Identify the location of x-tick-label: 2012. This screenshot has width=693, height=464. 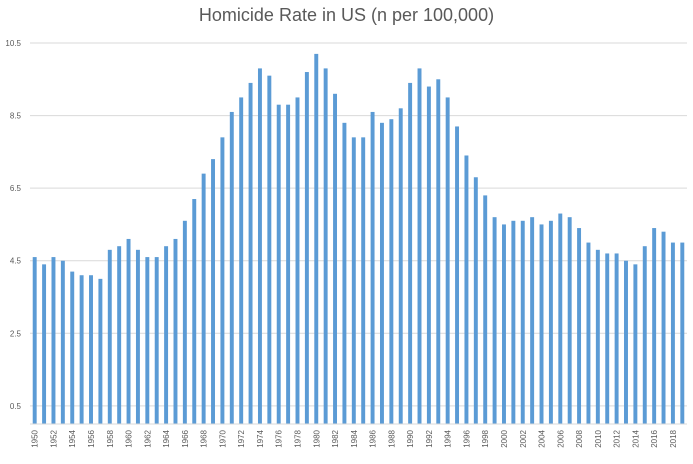
(617, 438).